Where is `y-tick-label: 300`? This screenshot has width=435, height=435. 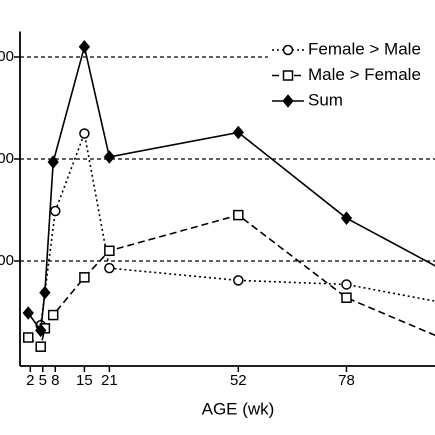 y-tick-label: 300 is located at coordinates (7, 56).